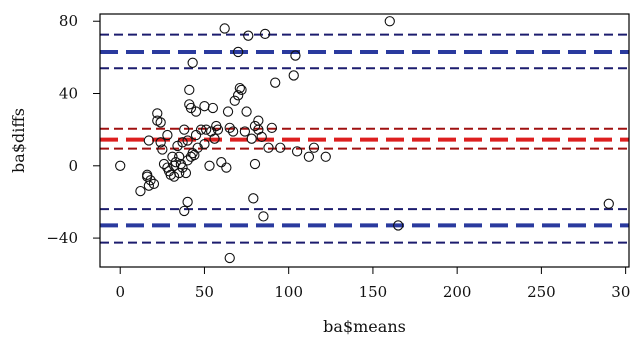 The image size is (631, 343). I want to click on y-axis: −40 0 40 80, so click(73, 129).